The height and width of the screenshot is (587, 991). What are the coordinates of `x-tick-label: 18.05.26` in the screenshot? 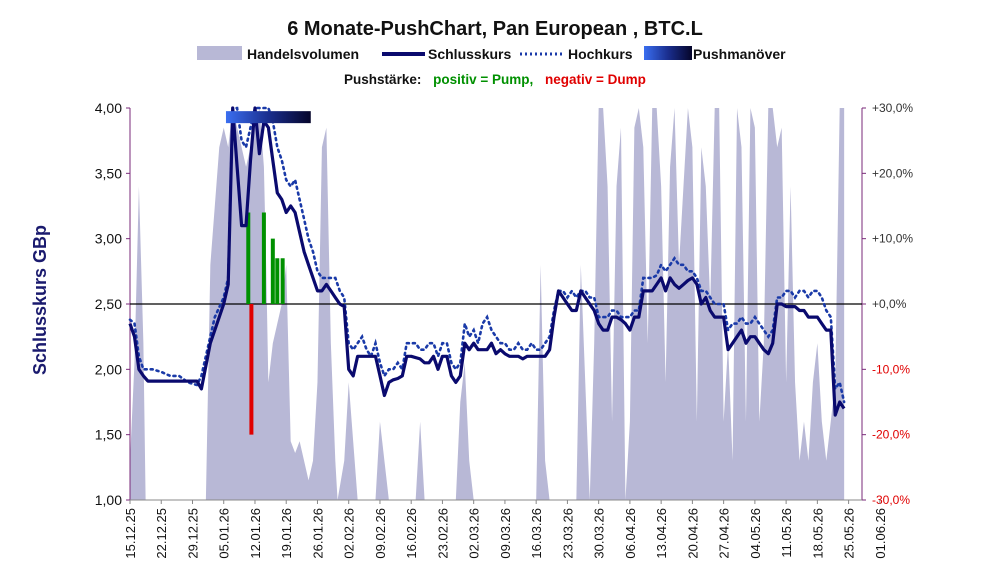 It's located at (817, 533).